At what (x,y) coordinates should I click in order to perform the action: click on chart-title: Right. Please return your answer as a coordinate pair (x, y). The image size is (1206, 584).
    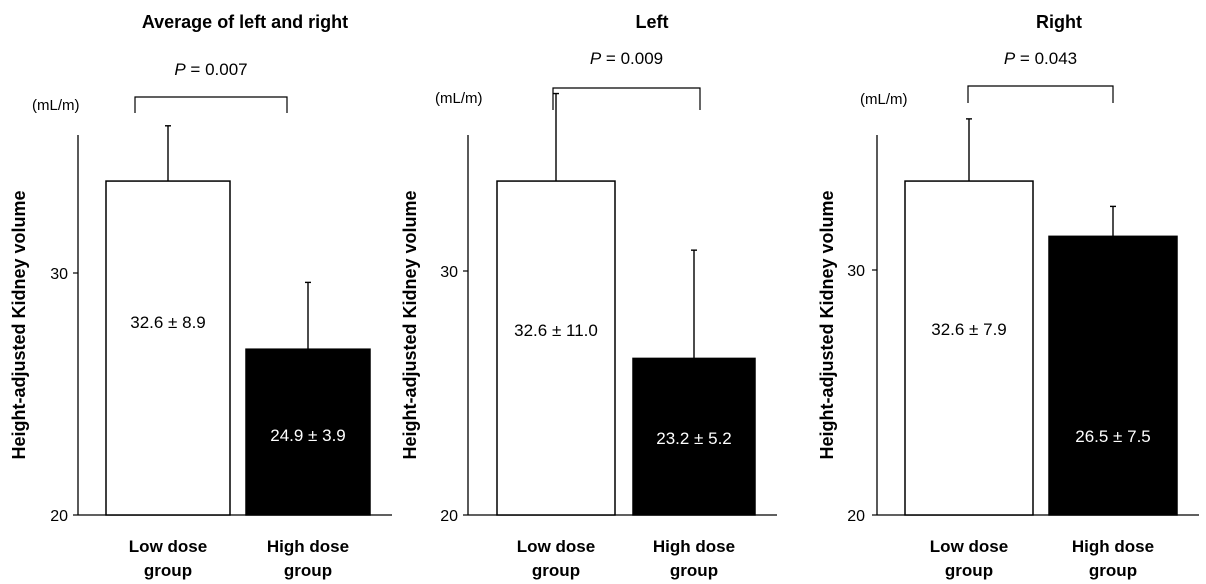
    Looking at the image, I should click on (1059, 22).